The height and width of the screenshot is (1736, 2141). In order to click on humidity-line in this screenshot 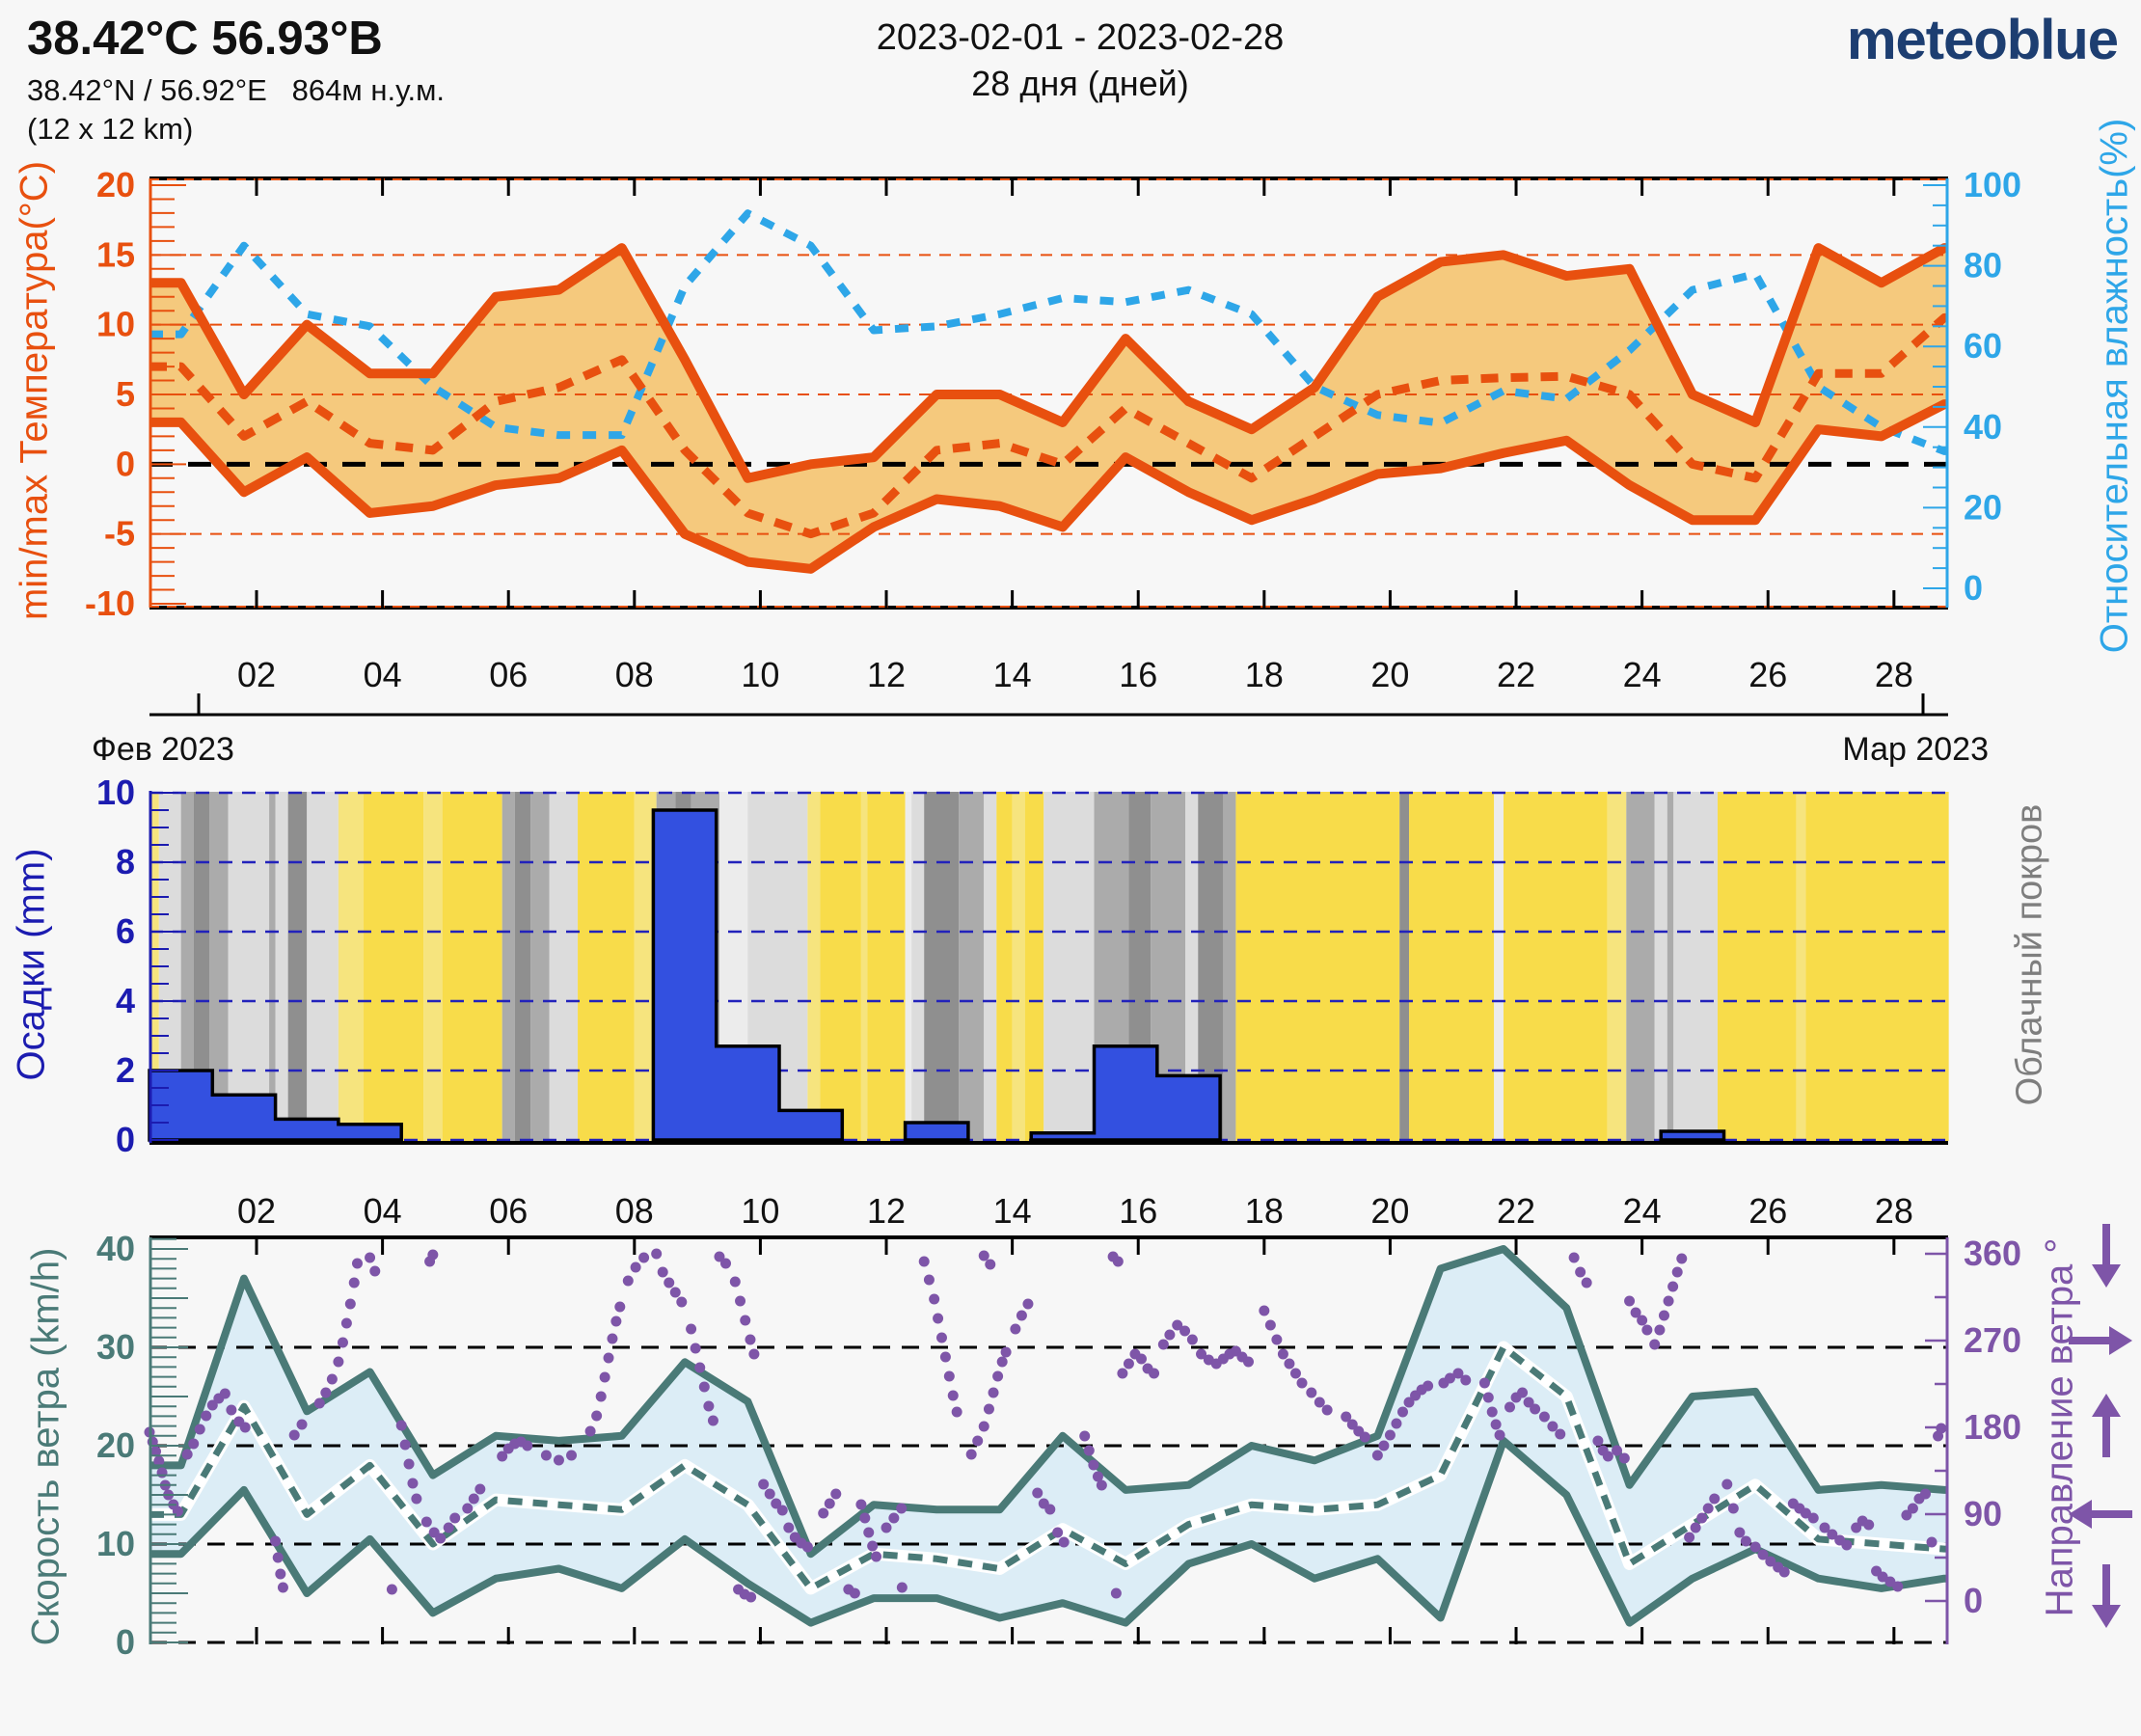, I will do `click(1049, 332)`.